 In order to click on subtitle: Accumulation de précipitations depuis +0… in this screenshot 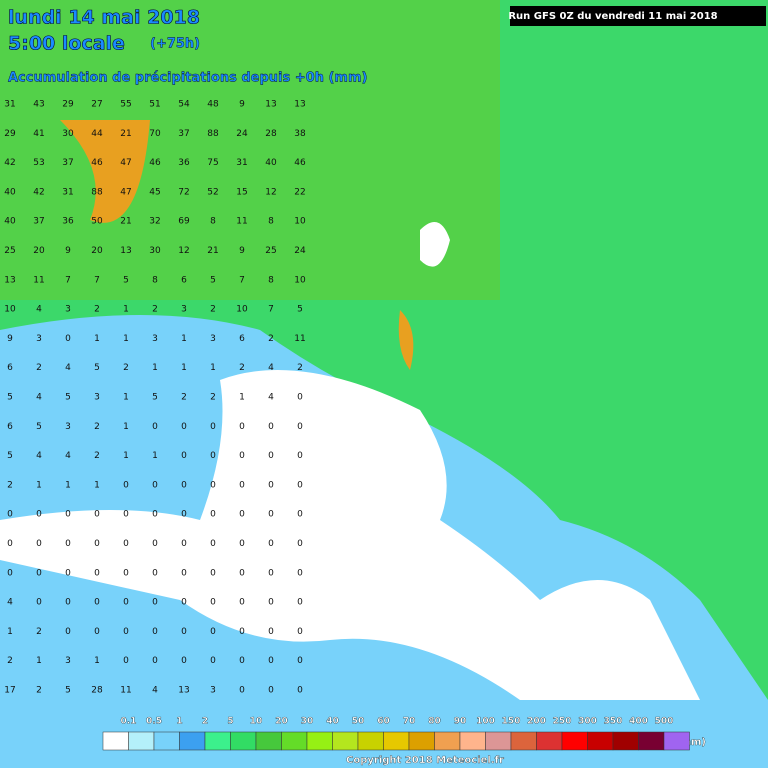, I will do `click(187, 78)`.